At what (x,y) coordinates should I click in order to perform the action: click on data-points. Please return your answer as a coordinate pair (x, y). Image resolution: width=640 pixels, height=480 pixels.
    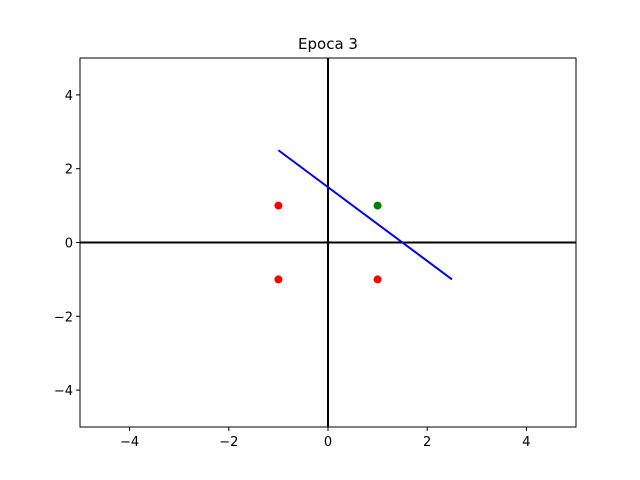
    Looking at the image, I should click on (328, 242).